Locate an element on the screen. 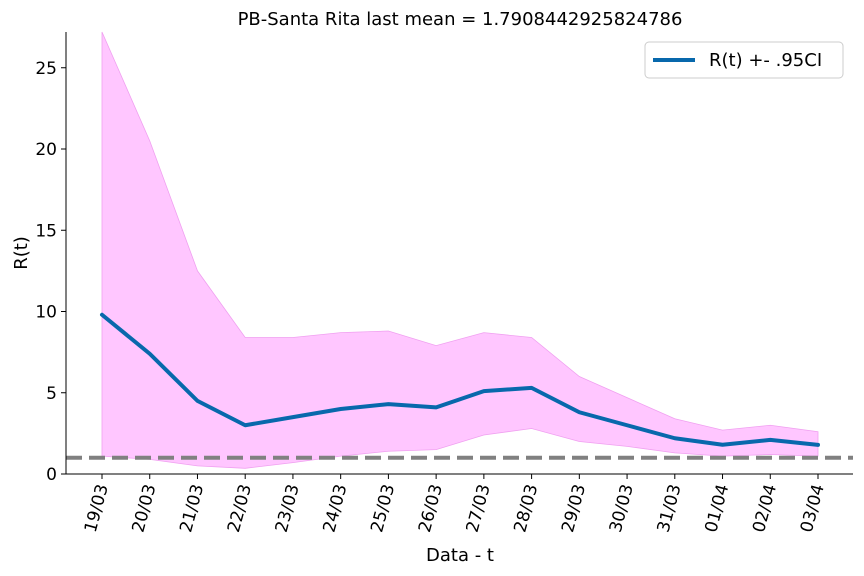 The height and width of the screenshot is (576, 864). y-tick-label: 10 is located at coordinates (46, 313).